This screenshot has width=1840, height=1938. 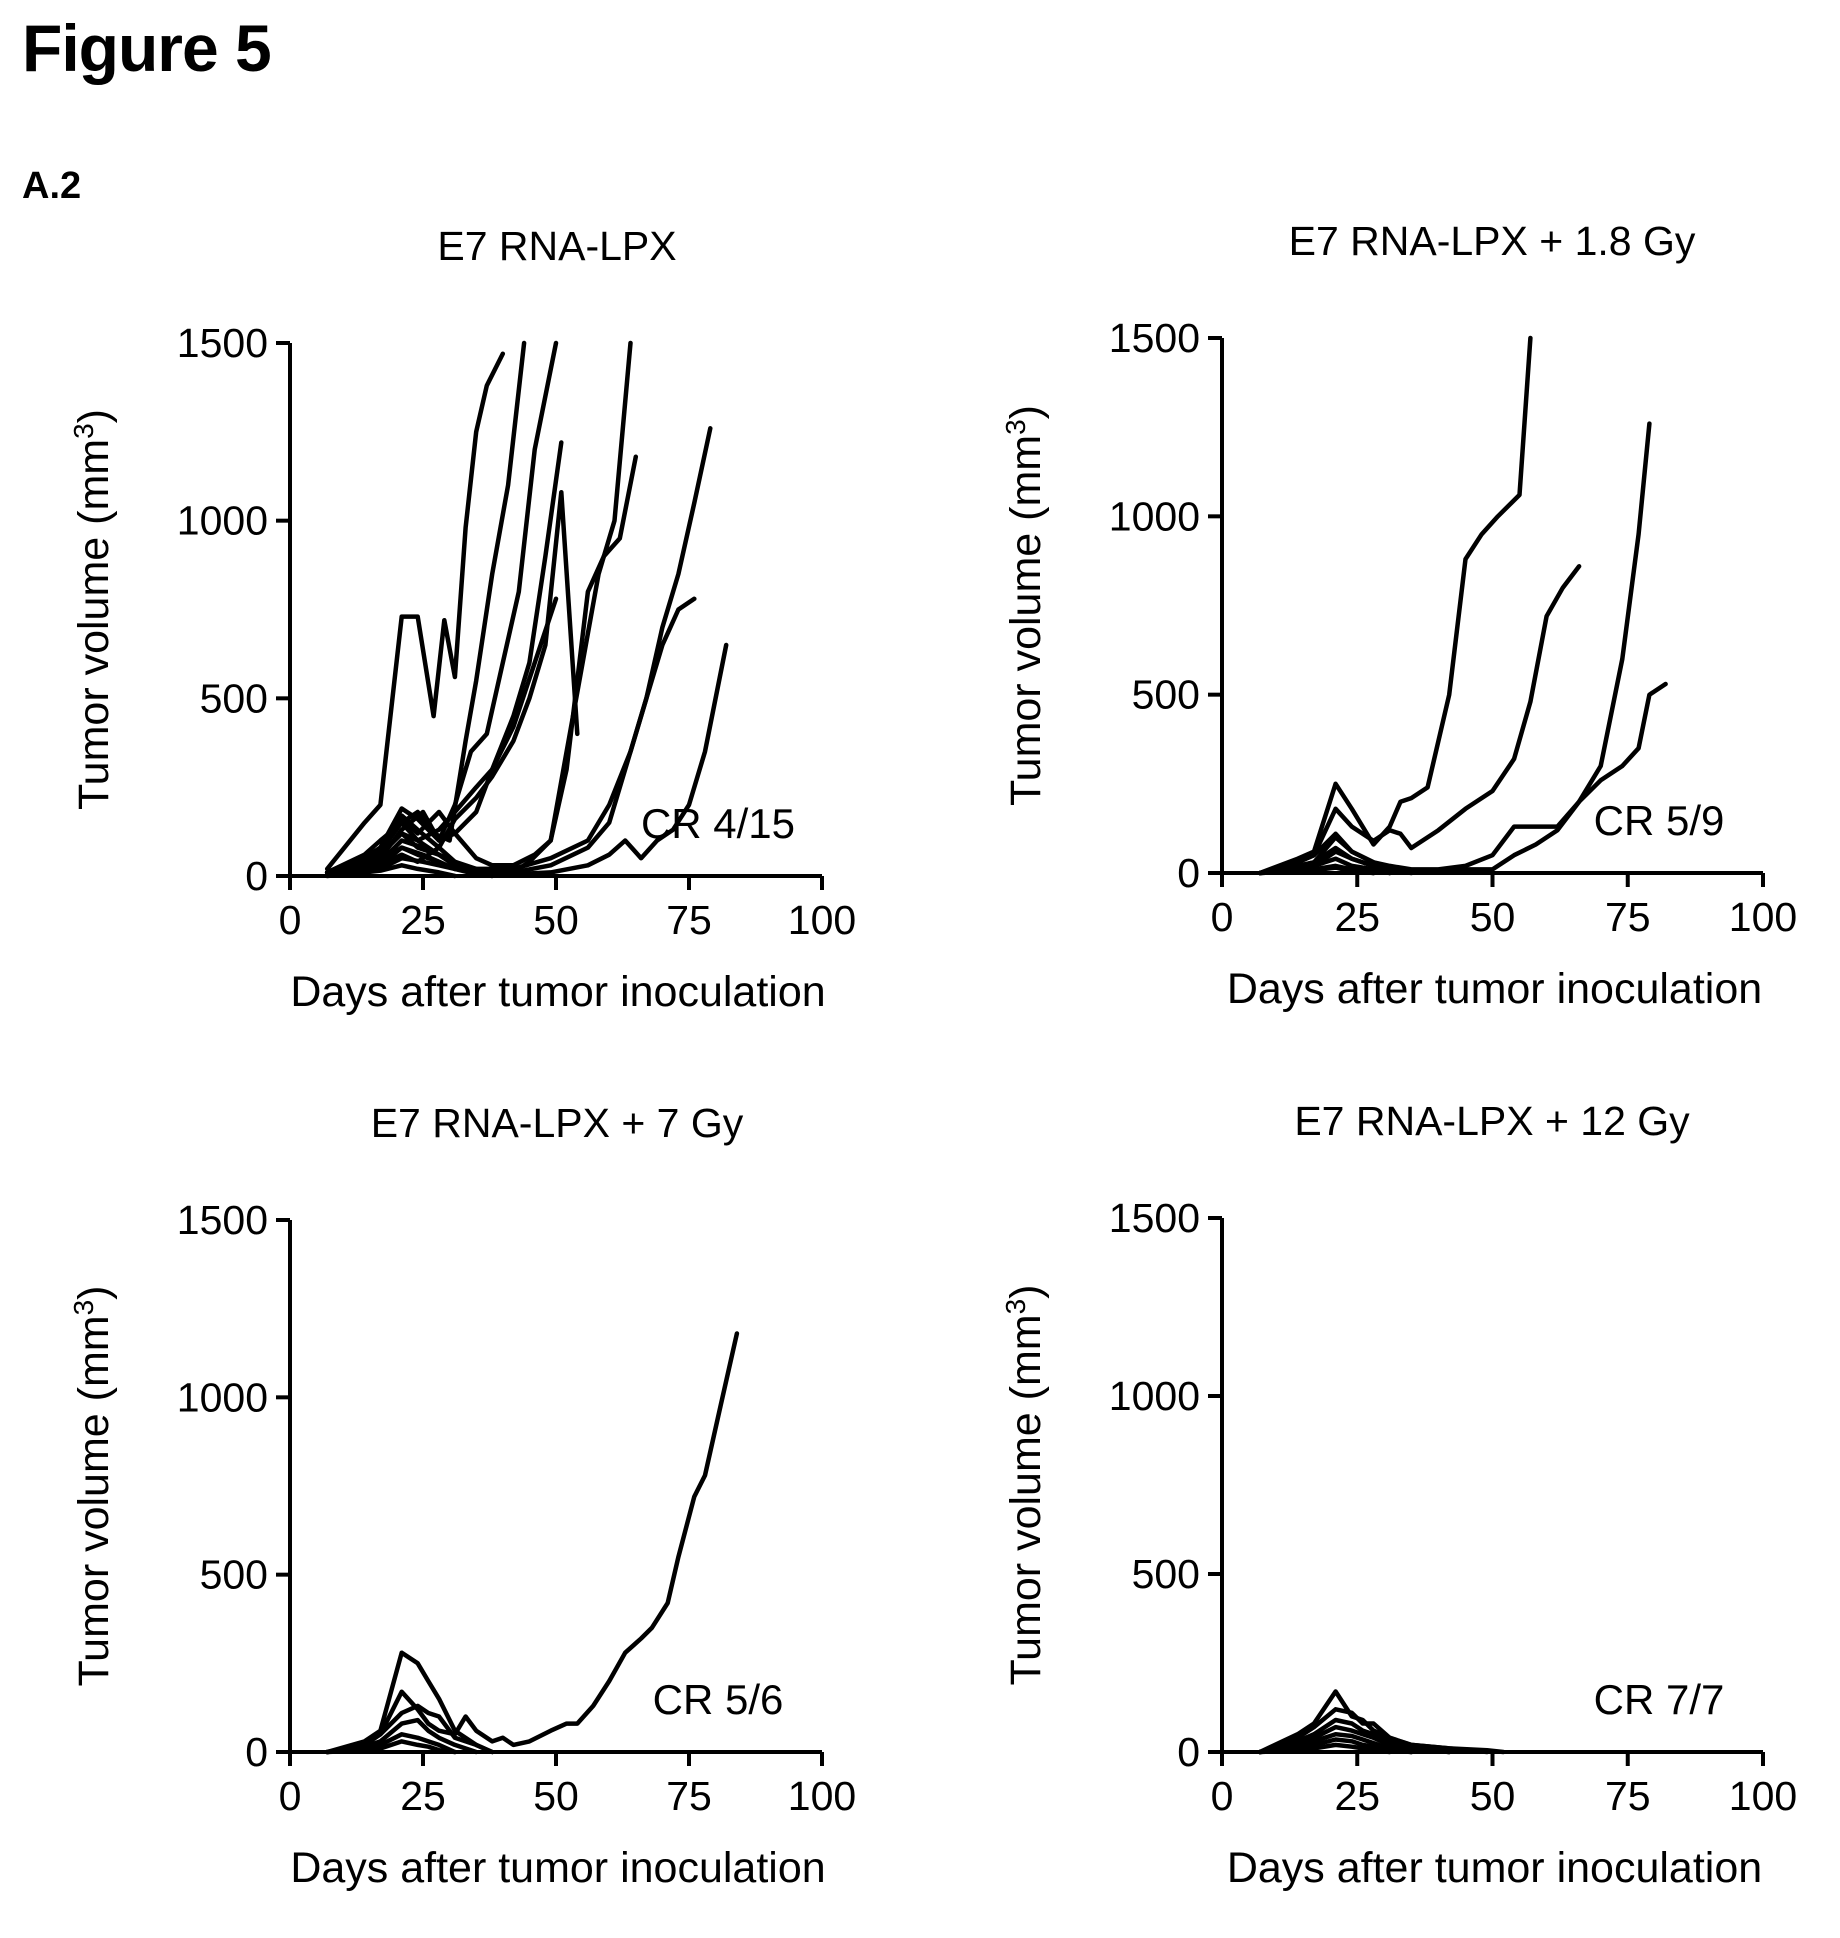 What do you see at coordinates (718, 823) in the screenshot?
I see `cr-annotation: CR 4/15` at bounding box center [718, 823].